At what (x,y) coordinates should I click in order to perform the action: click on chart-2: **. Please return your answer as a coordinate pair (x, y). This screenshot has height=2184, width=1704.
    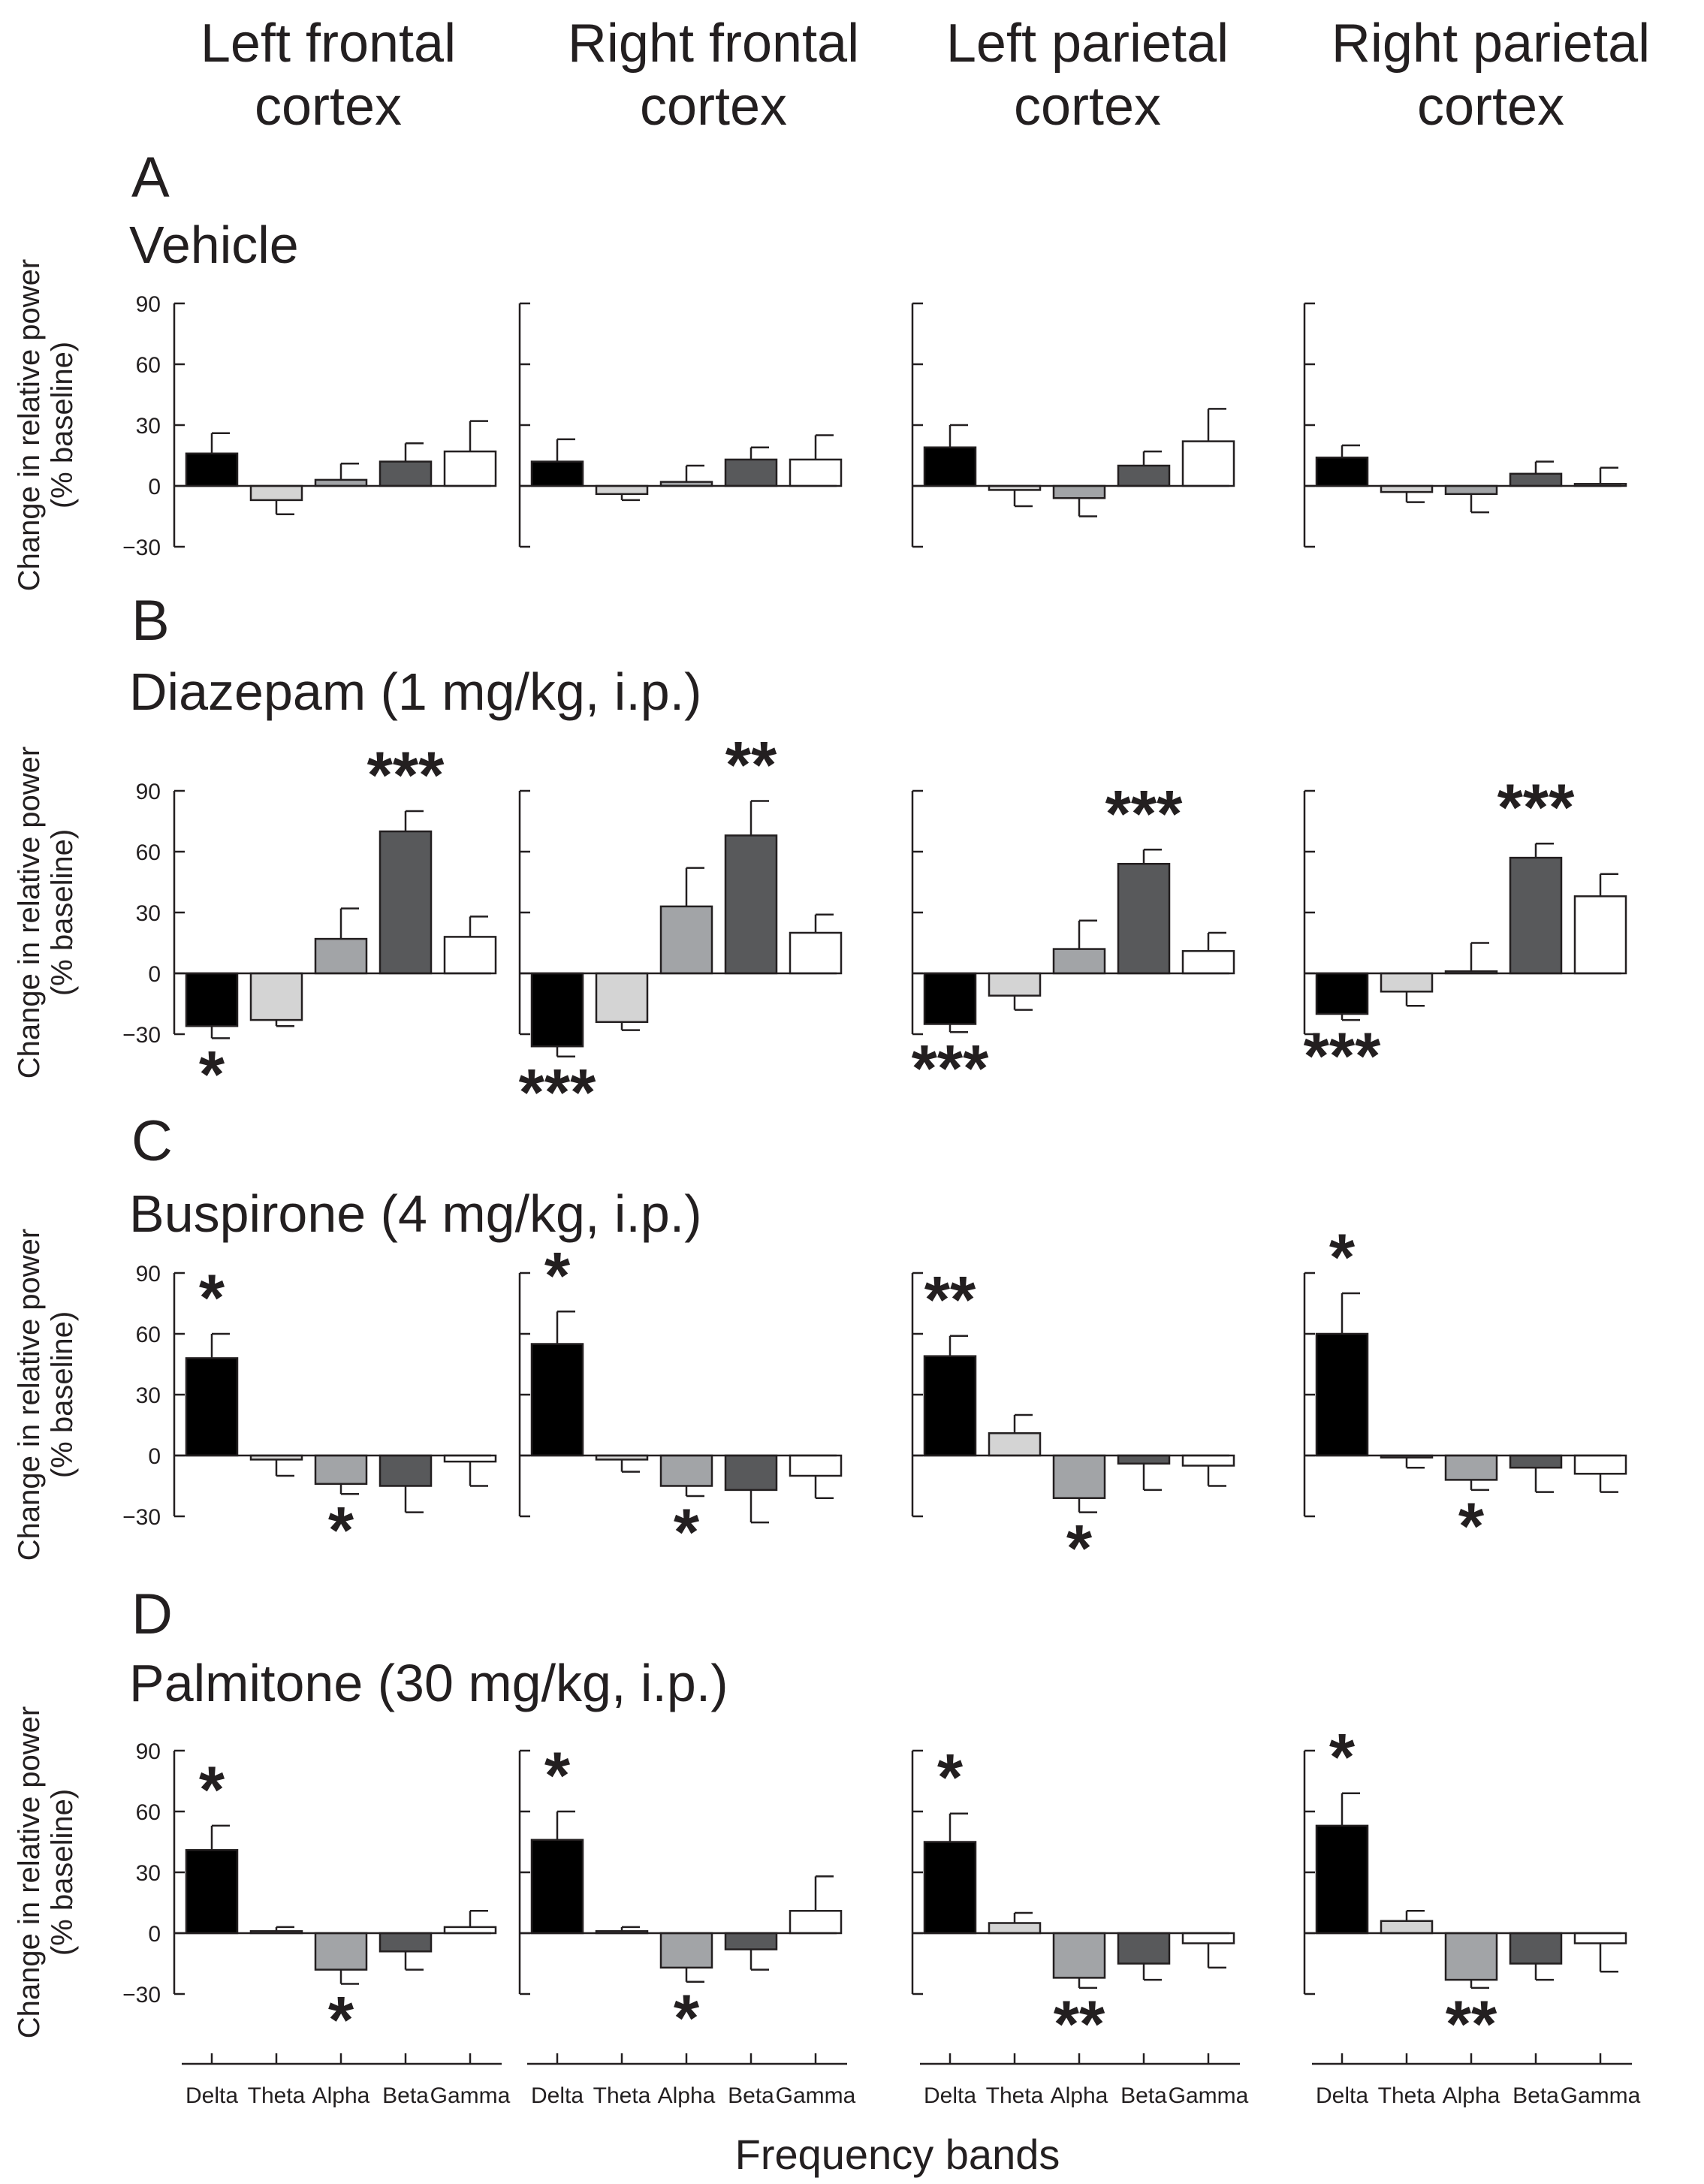
    Looking at the image, I should click on (681, 1896).